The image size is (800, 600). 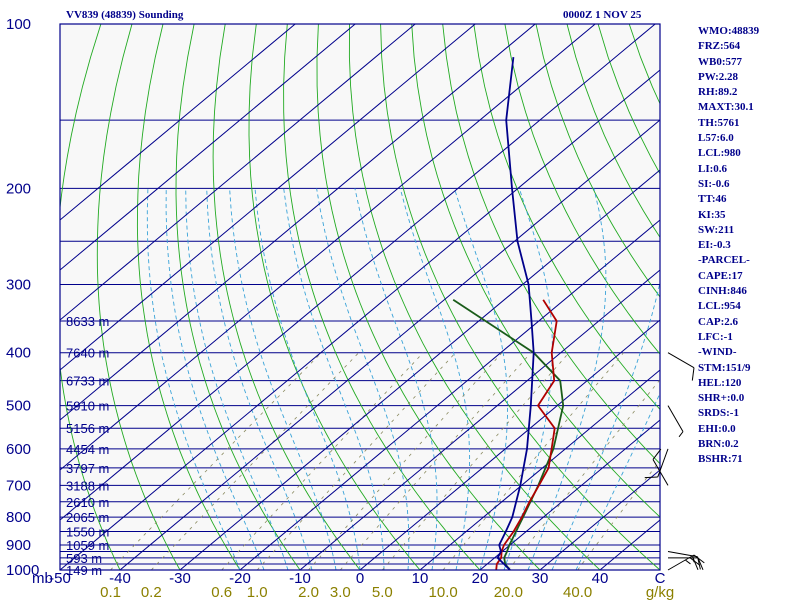 What do you see at coordinates (308, 592) in the screenshot?
I see `mixing-ratio-tick-label: 2.0` at bounding box center [308, 592].